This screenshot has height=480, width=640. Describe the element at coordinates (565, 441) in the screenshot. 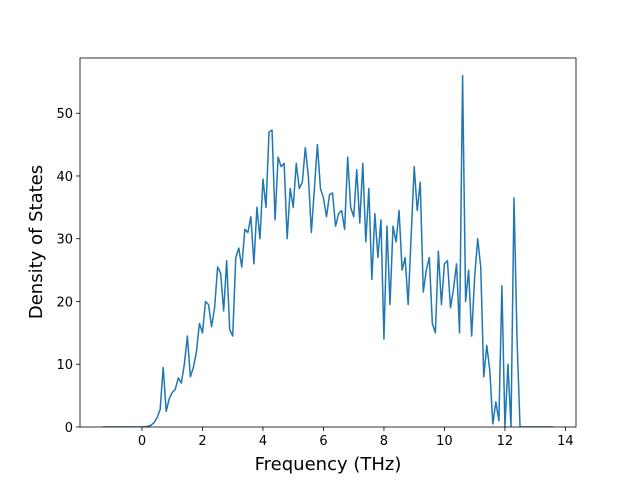

I see `x-tick-label: 14` at that location.